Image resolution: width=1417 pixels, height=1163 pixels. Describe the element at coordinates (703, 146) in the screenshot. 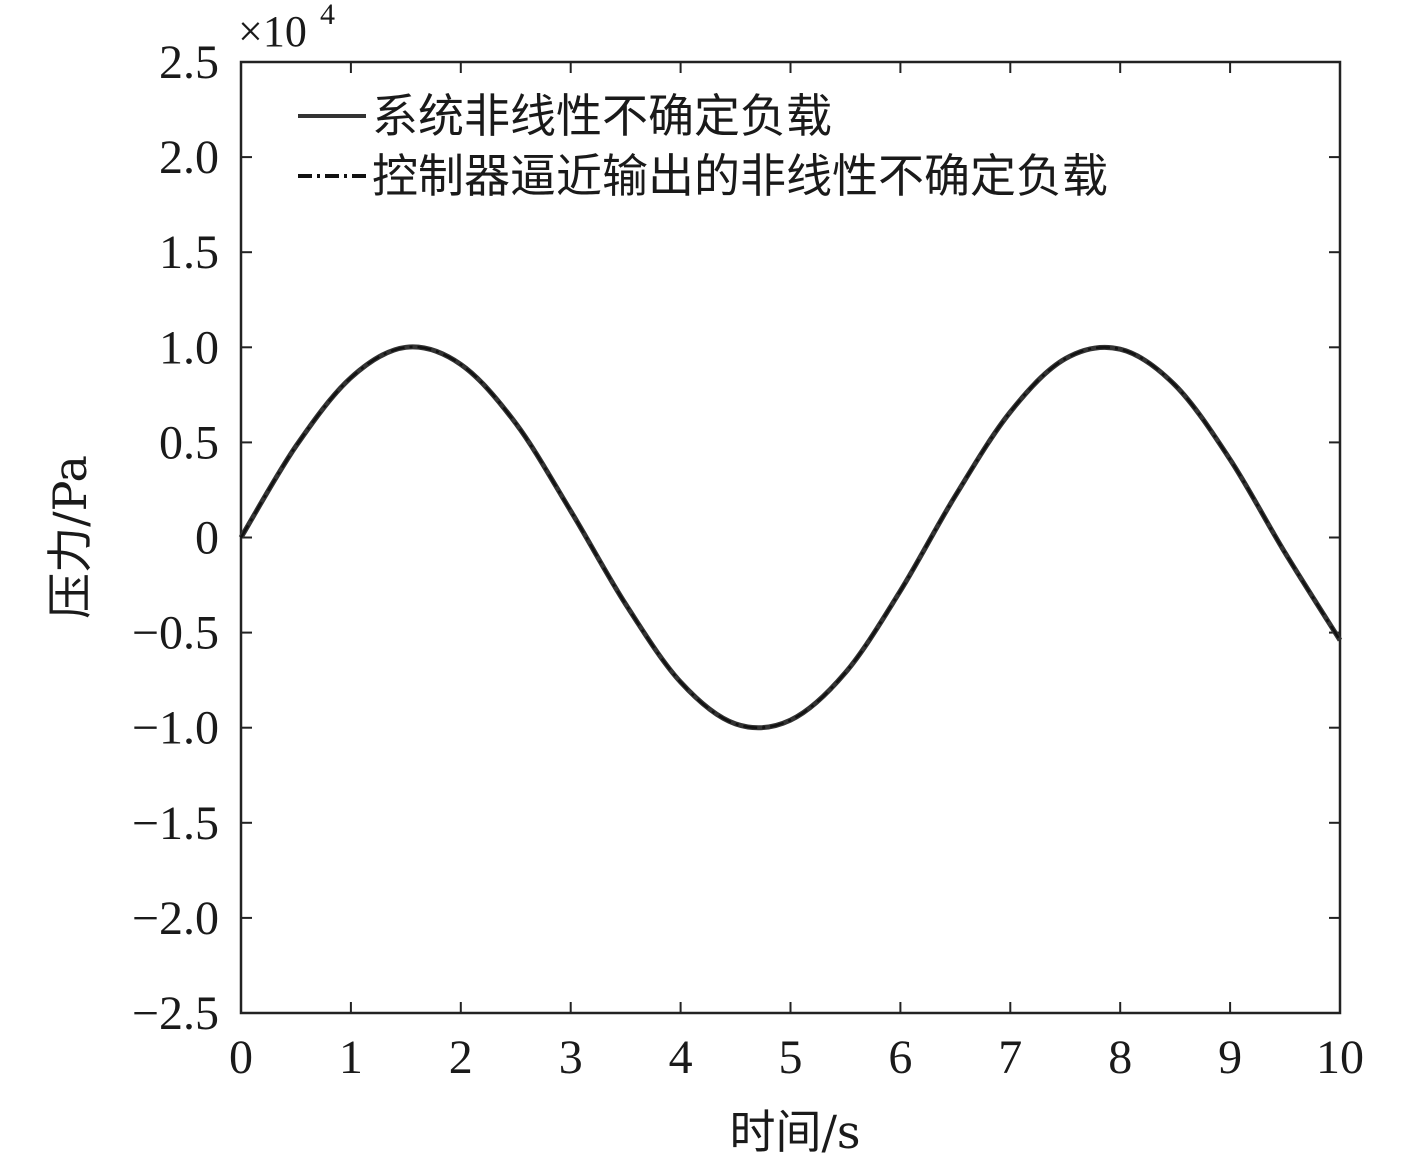

I see `legend: 系统非线性不确定负载 控制器逼近输出的非线性不确定负载` at that location.